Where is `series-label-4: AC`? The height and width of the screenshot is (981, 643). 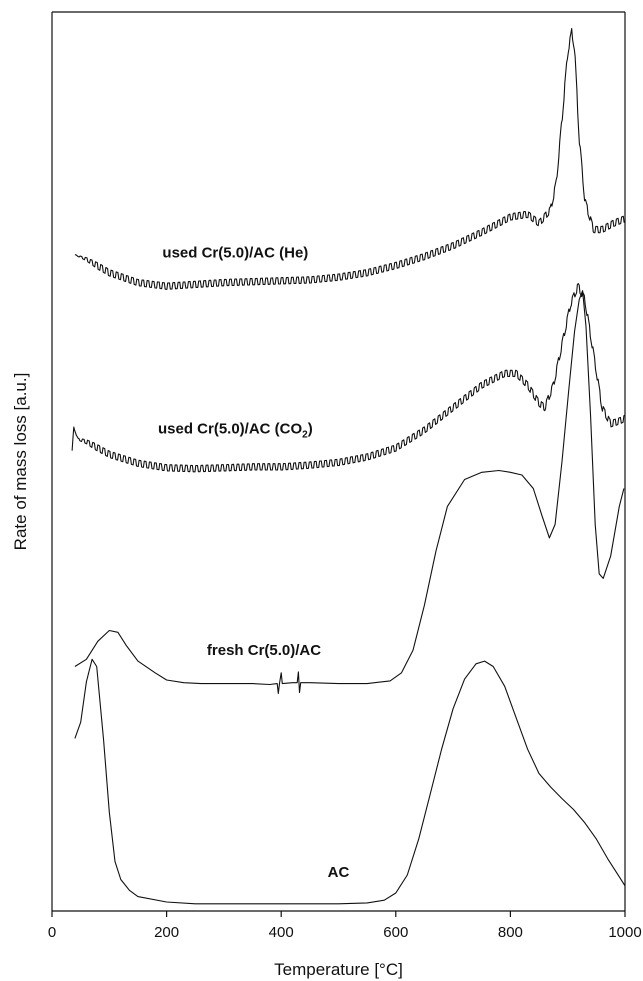 series-label-4: AC is located at coordinates (339, 872).